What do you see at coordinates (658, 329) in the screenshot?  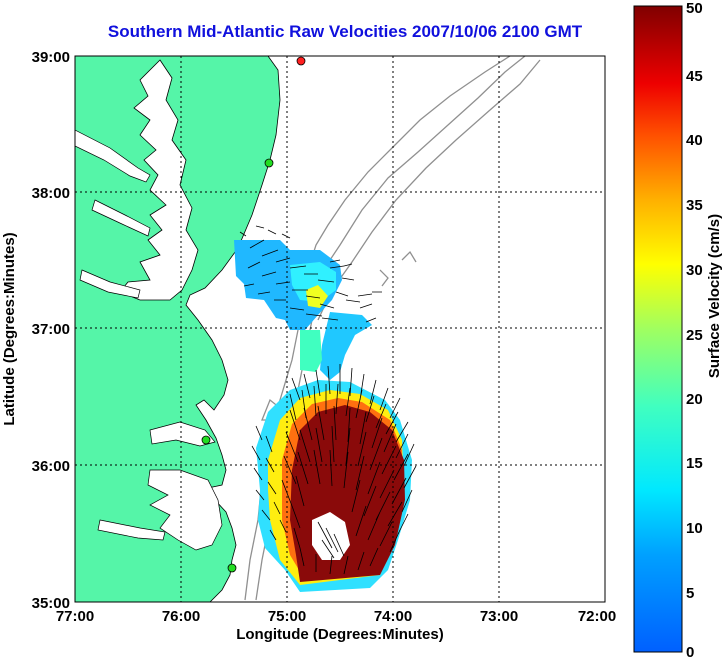 I see `colorbar` at bounding box center [658, 329].